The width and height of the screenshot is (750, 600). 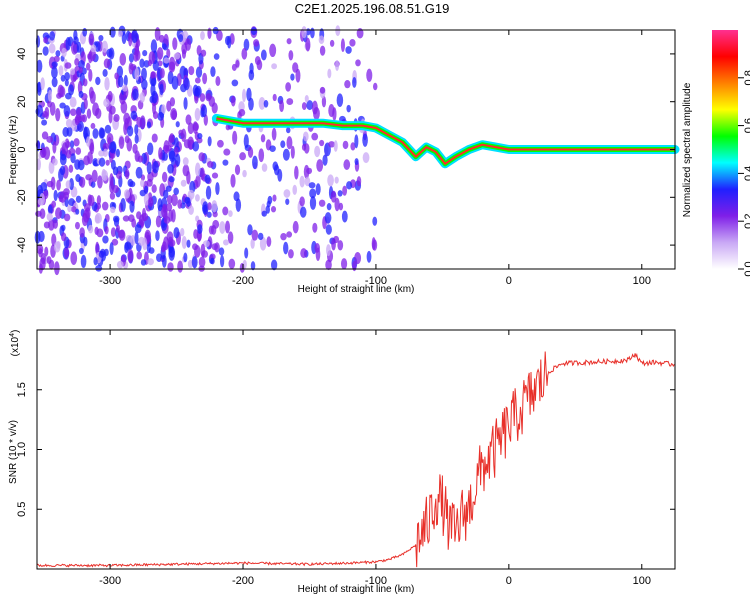 What do you see at coordinates (22, 54) in the screenshot?
I see `y-tick-label: 40` at bounding box center [22, 54].